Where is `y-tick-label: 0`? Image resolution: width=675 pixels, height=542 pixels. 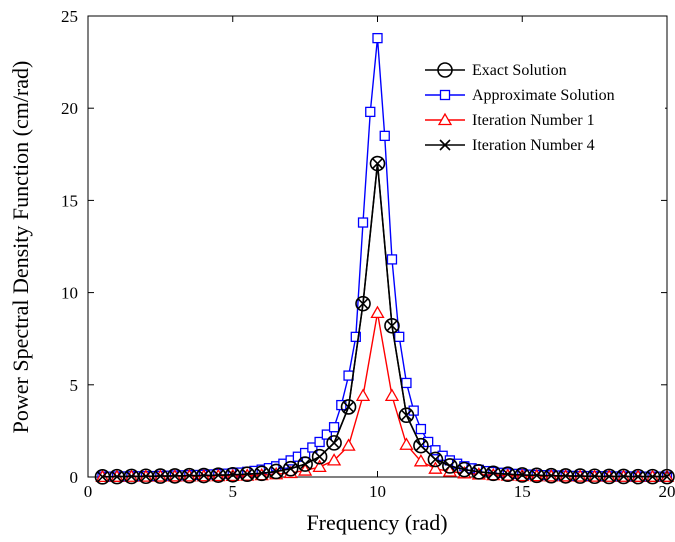
y-tick-label: 0 is located at coordinates (74, 477).